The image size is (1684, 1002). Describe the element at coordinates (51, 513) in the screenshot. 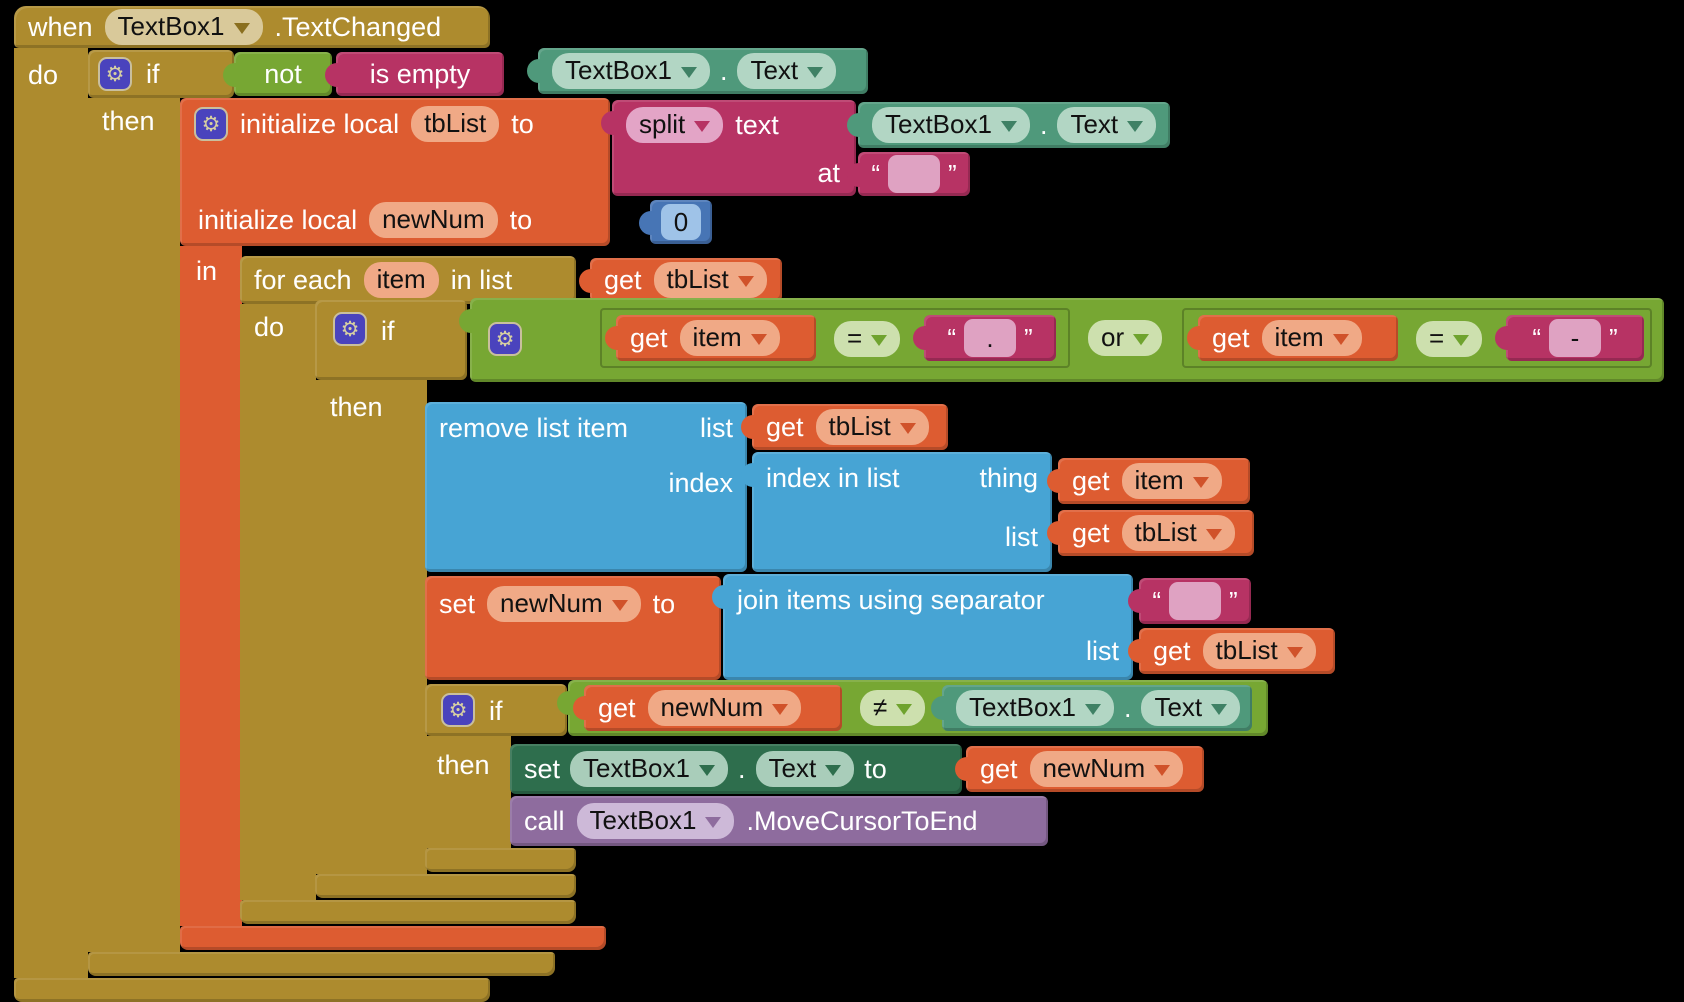

I see `event-body-gutter` at that location.